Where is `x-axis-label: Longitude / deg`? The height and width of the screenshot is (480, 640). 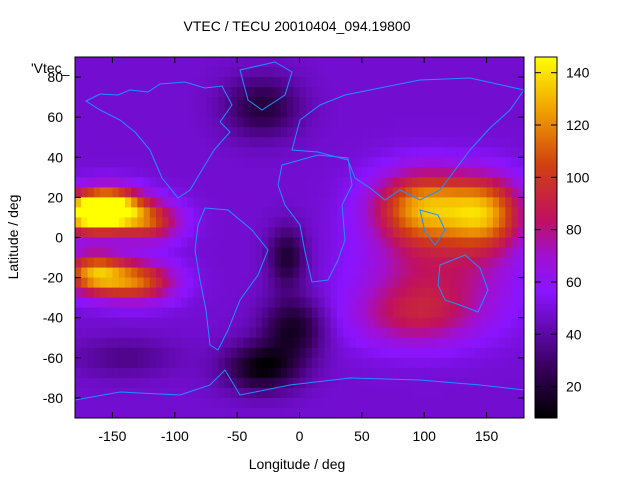
x-axis-label: Longitude / deg is located at coordinates (297, 464).